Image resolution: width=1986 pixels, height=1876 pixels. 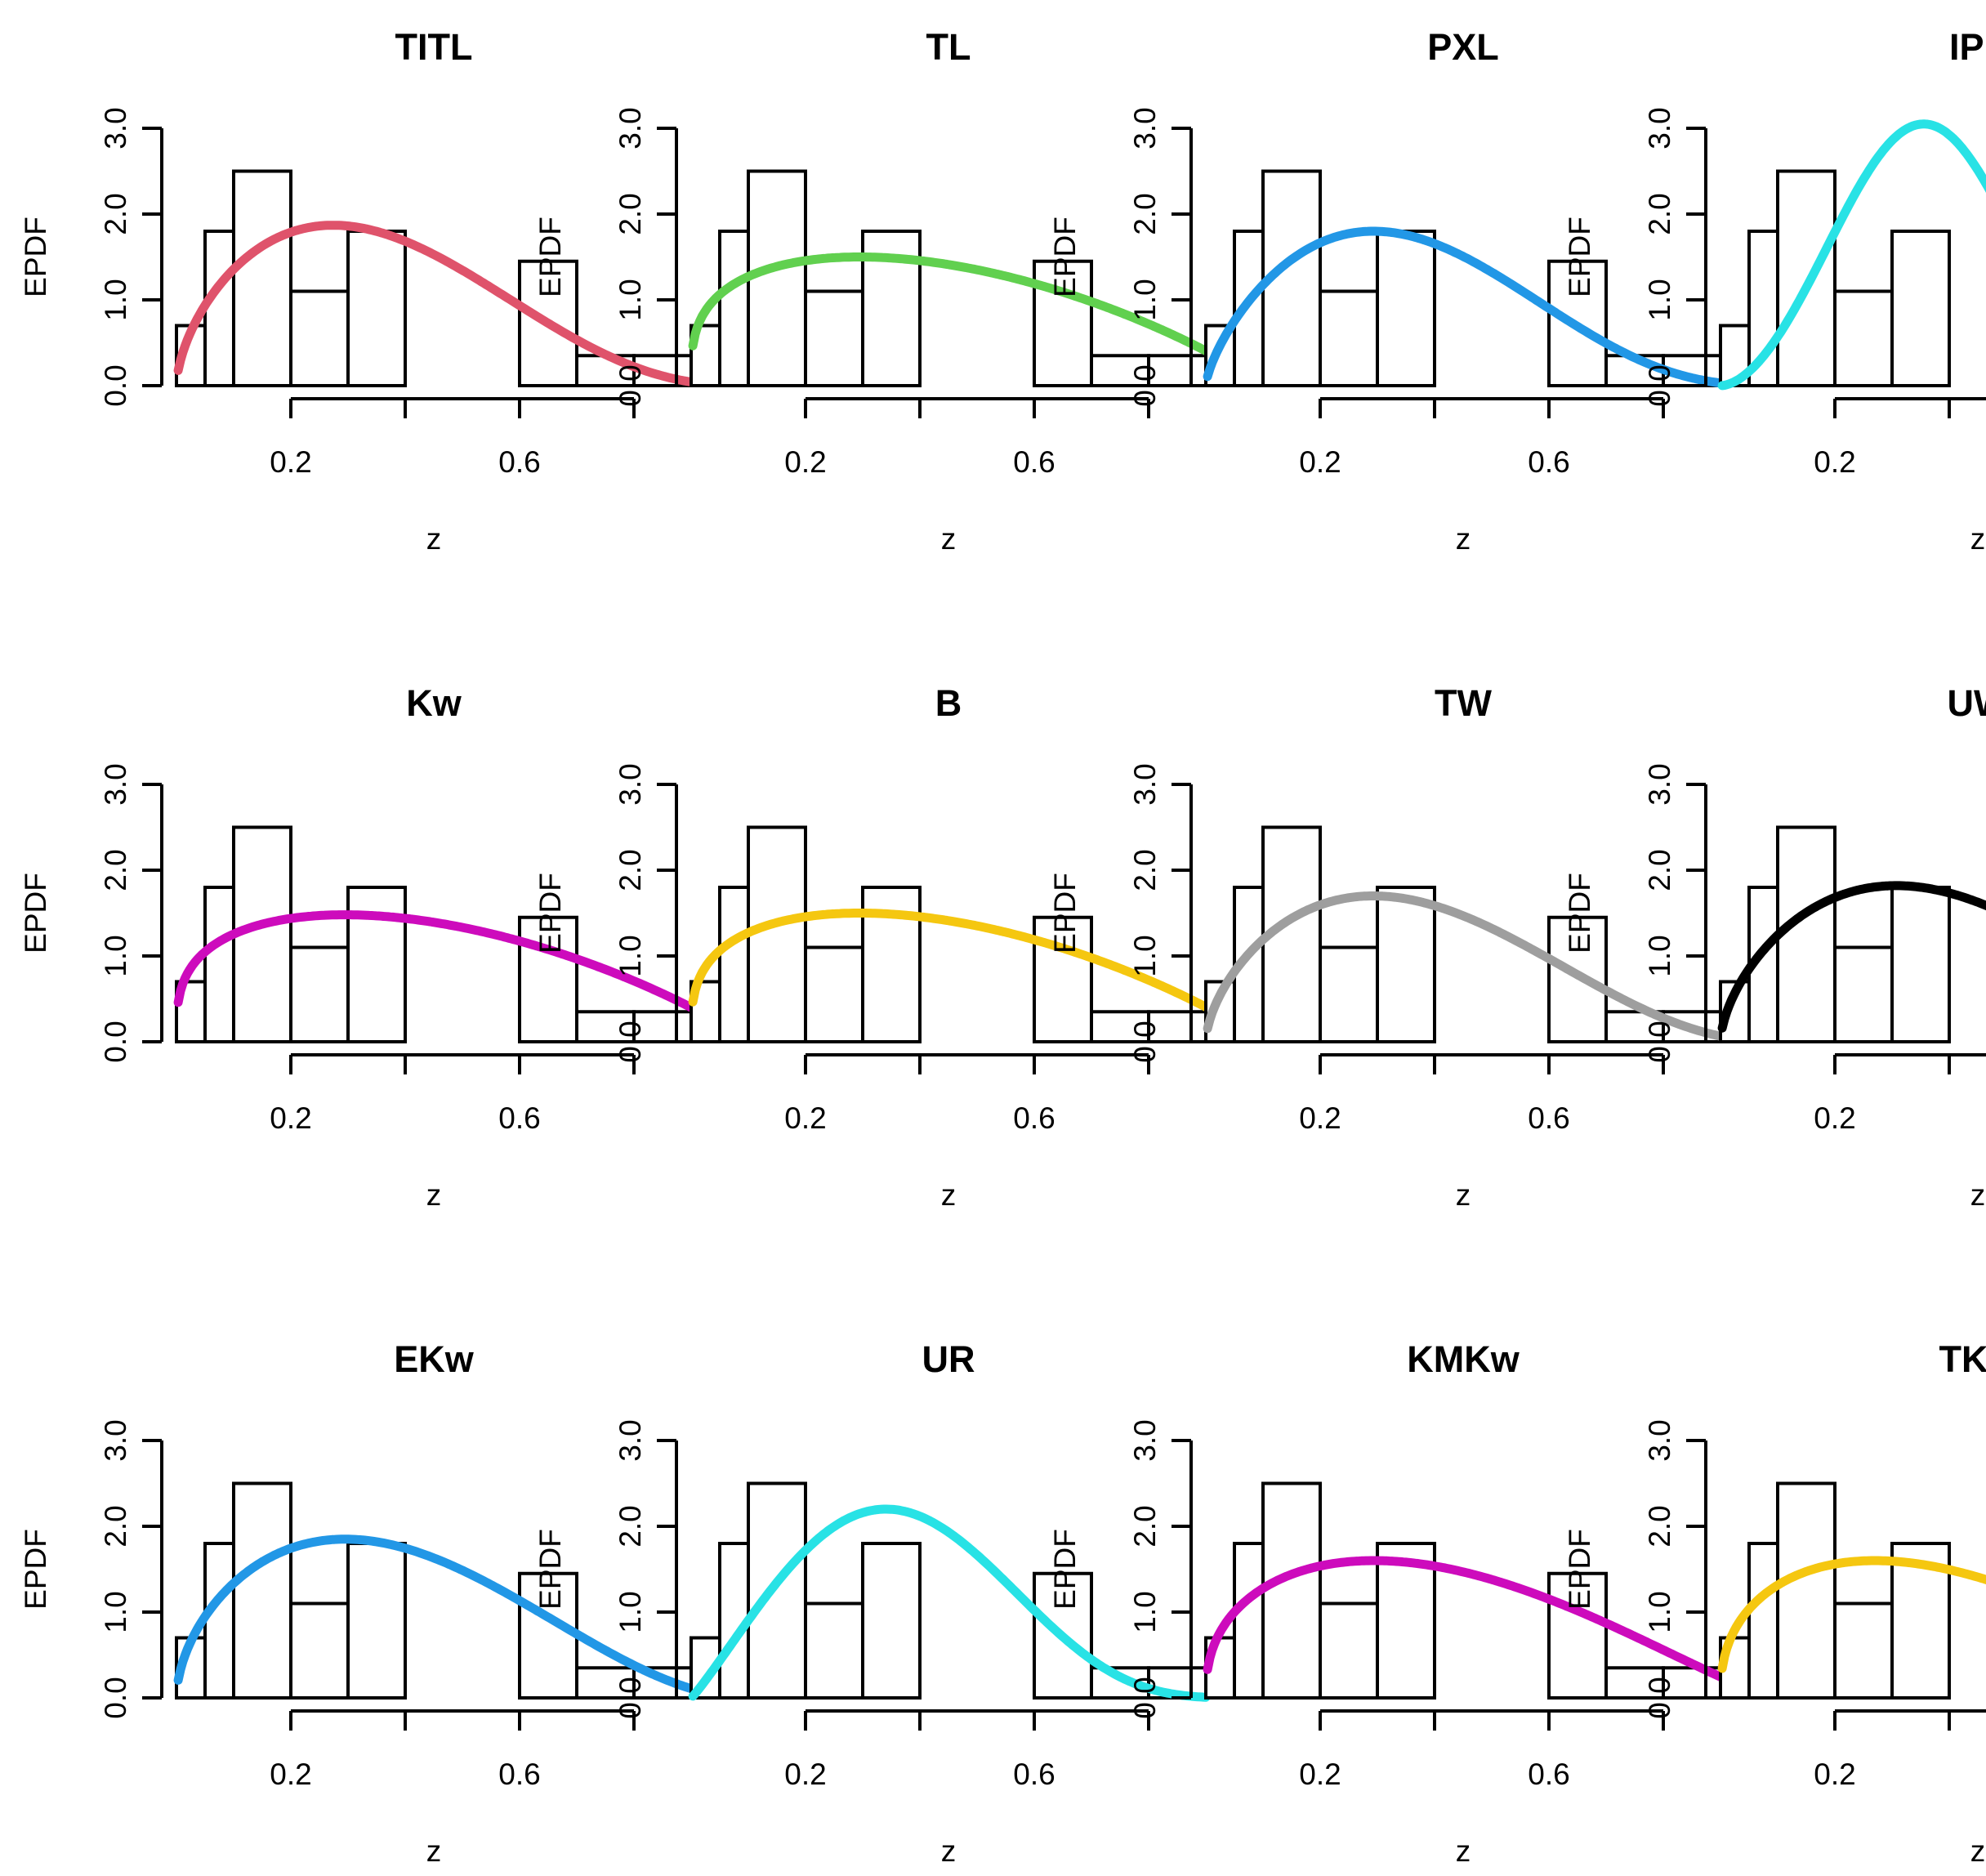 I want to click on panel-title: Kw, so click(x=434, y=703).